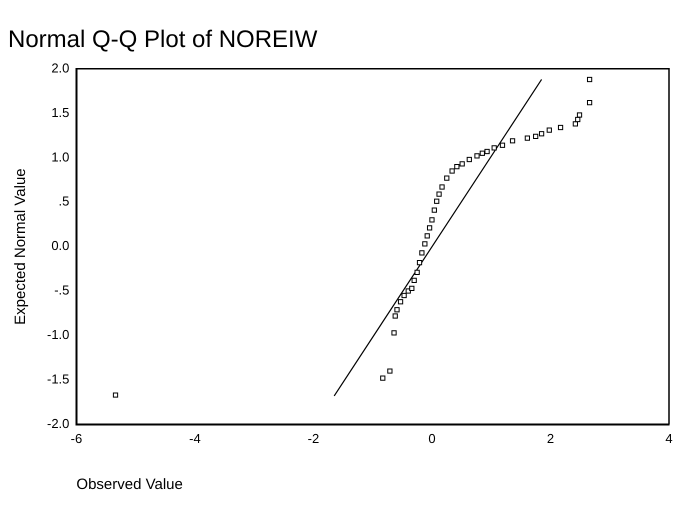 The height and width of the screenshot is (510, 685). What do you see at coordinates (60, 68) in the screenshot?
I see `y-tick-label: 2.0` at bounding box center [60, 68].